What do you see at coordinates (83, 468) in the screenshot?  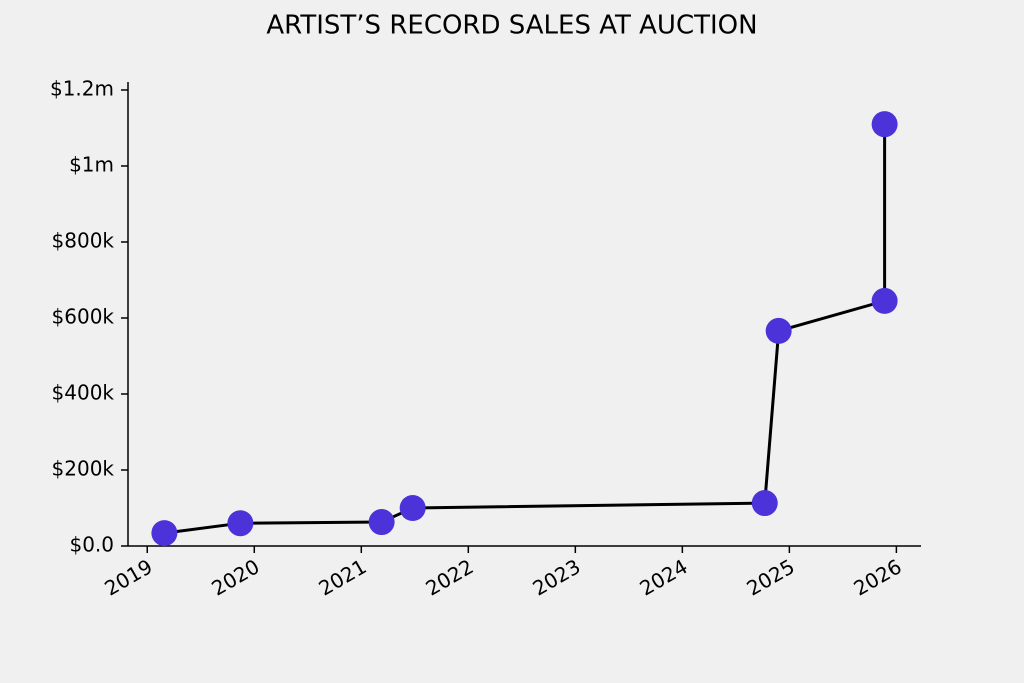 I see `y-tick-label: $200k` at bounding box center [83, 468].